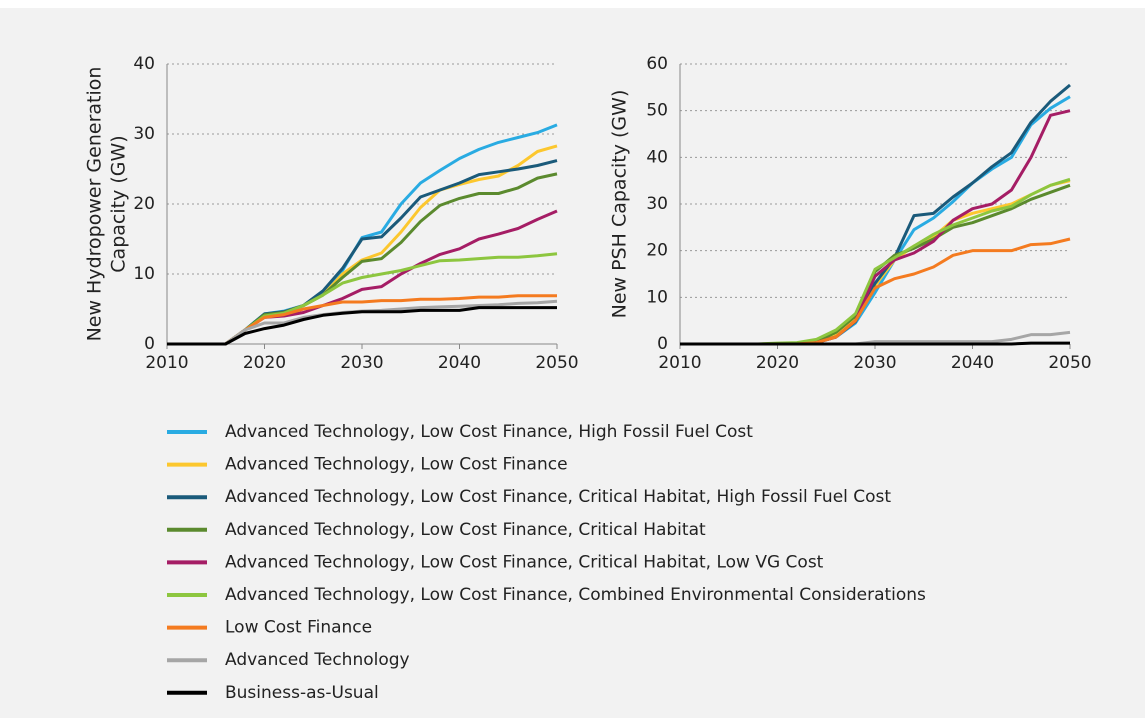  Describe the element at coordinates (396, 465) in the screenshot. I see `legend-label: Advanced Technology, Low Cost Finance` at that location.